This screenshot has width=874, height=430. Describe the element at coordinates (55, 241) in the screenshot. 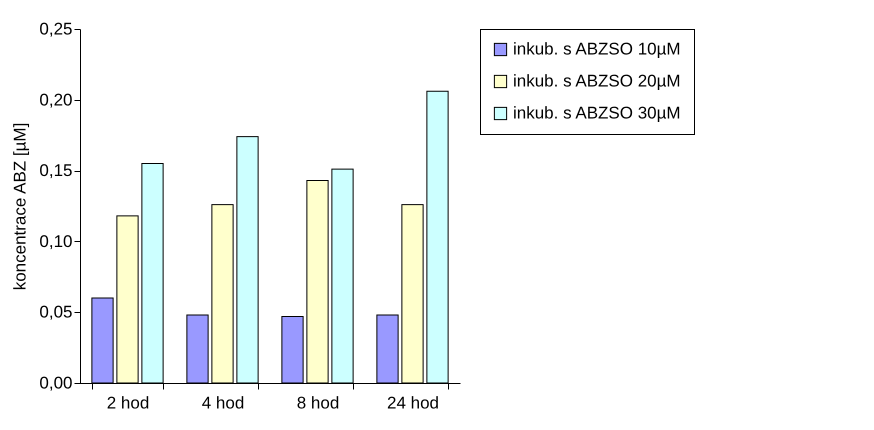

I see `y-tick-label: 0,10` at that location.